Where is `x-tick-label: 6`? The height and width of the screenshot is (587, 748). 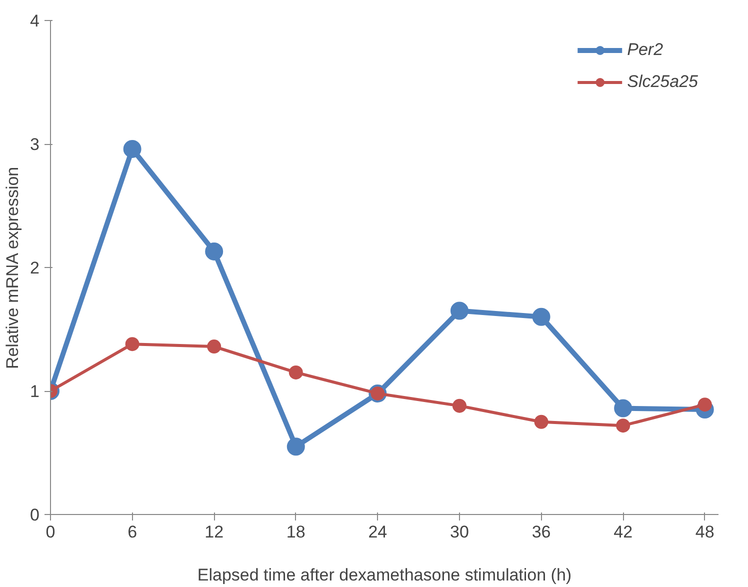 x-tick-label: 6 is located at coordinates (133, 532).